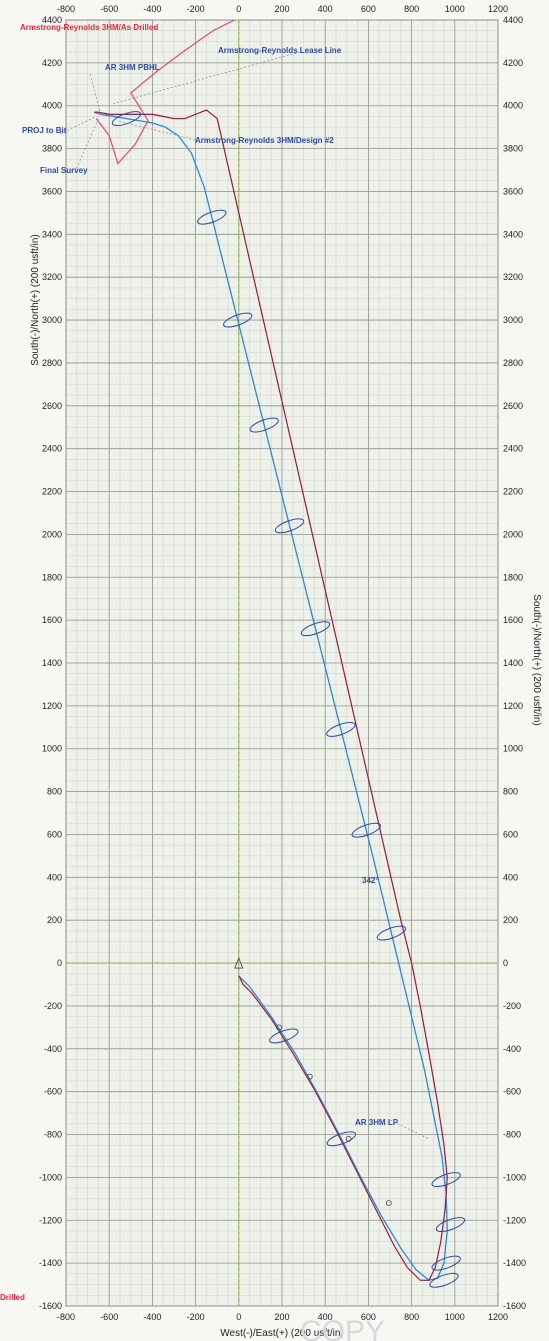 The height and width of the screenshot is (1341, 549). I want to click on y-tick-label-left: -600, so click(53, 1092).